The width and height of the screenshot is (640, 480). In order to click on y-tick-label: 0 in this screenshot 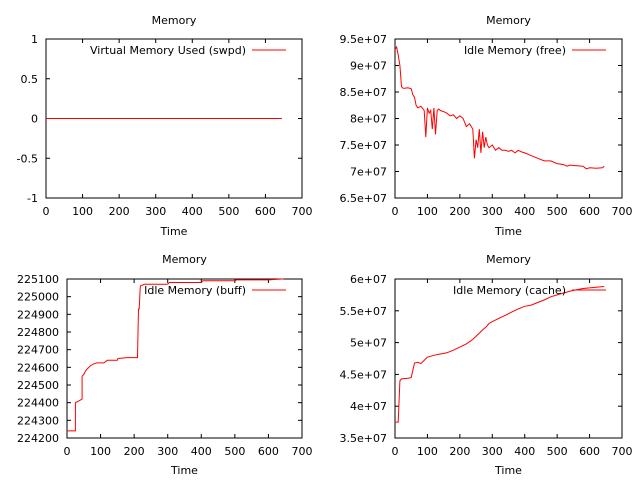, I will do `click(34, 119)`.